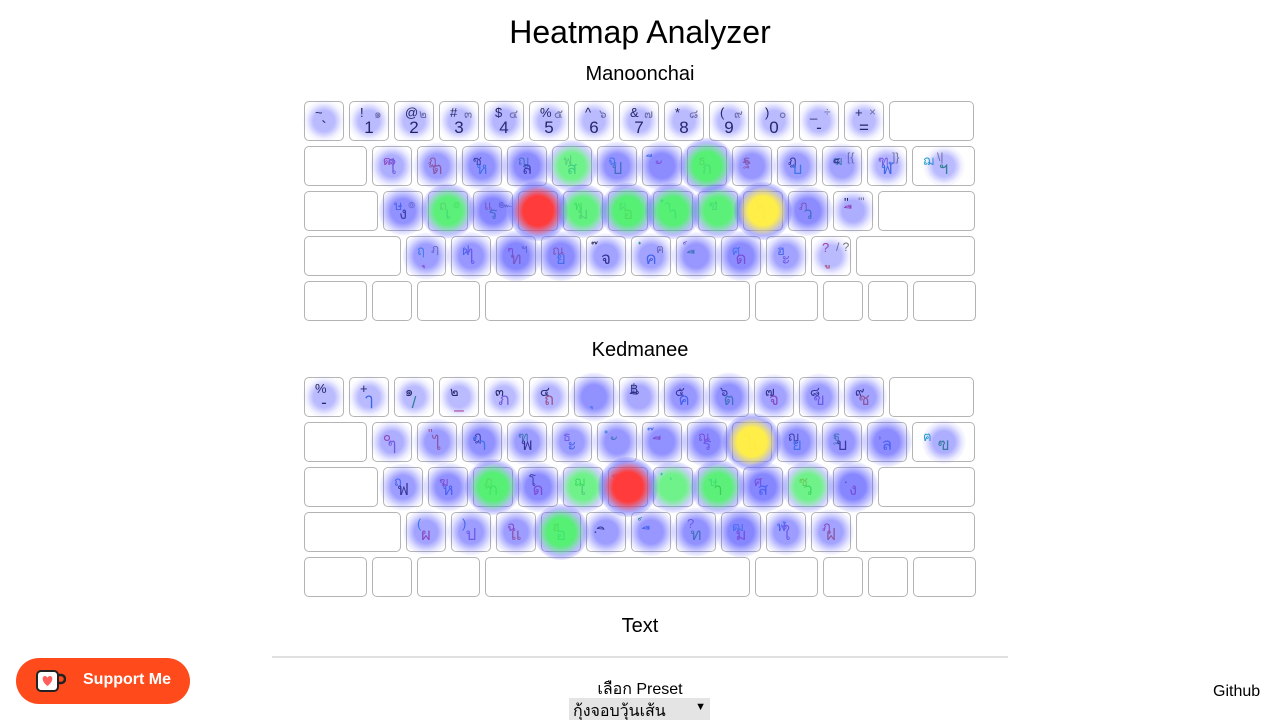 The width and height of the screenshot is (1280, 720). I want to click on text-section-title: Text, so click(640, 626).